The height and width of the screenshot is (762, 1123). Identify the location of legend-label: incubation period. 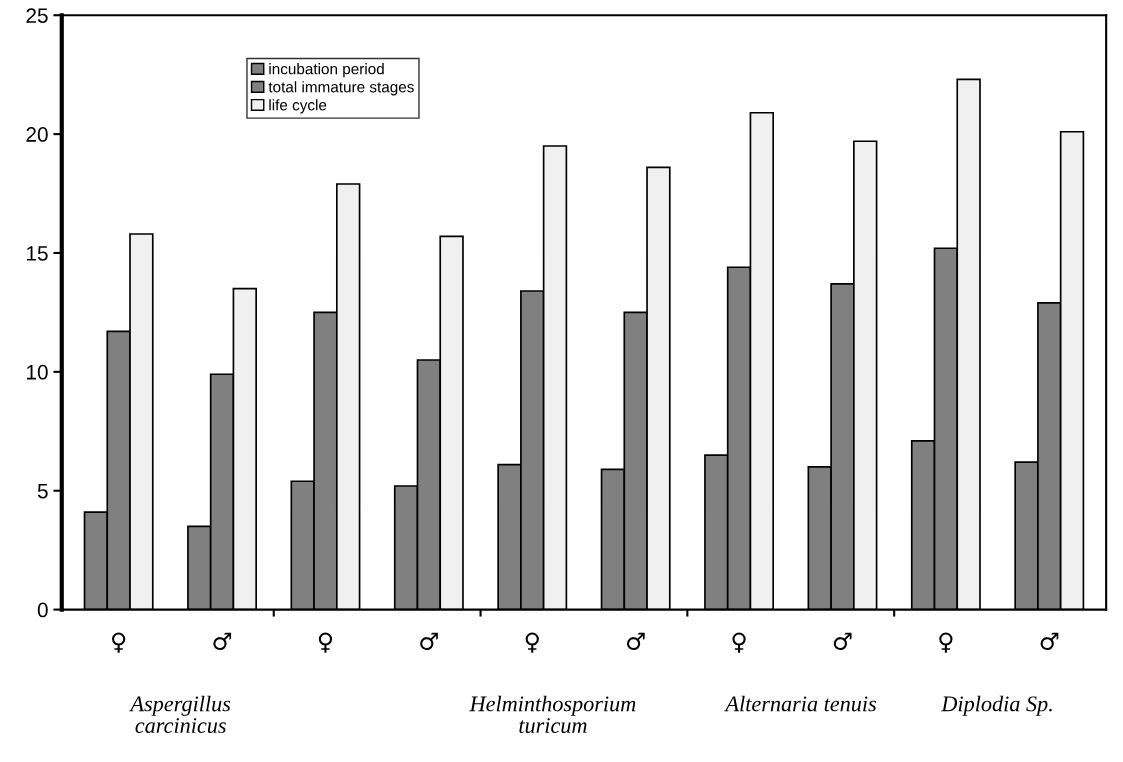
(326, 70).